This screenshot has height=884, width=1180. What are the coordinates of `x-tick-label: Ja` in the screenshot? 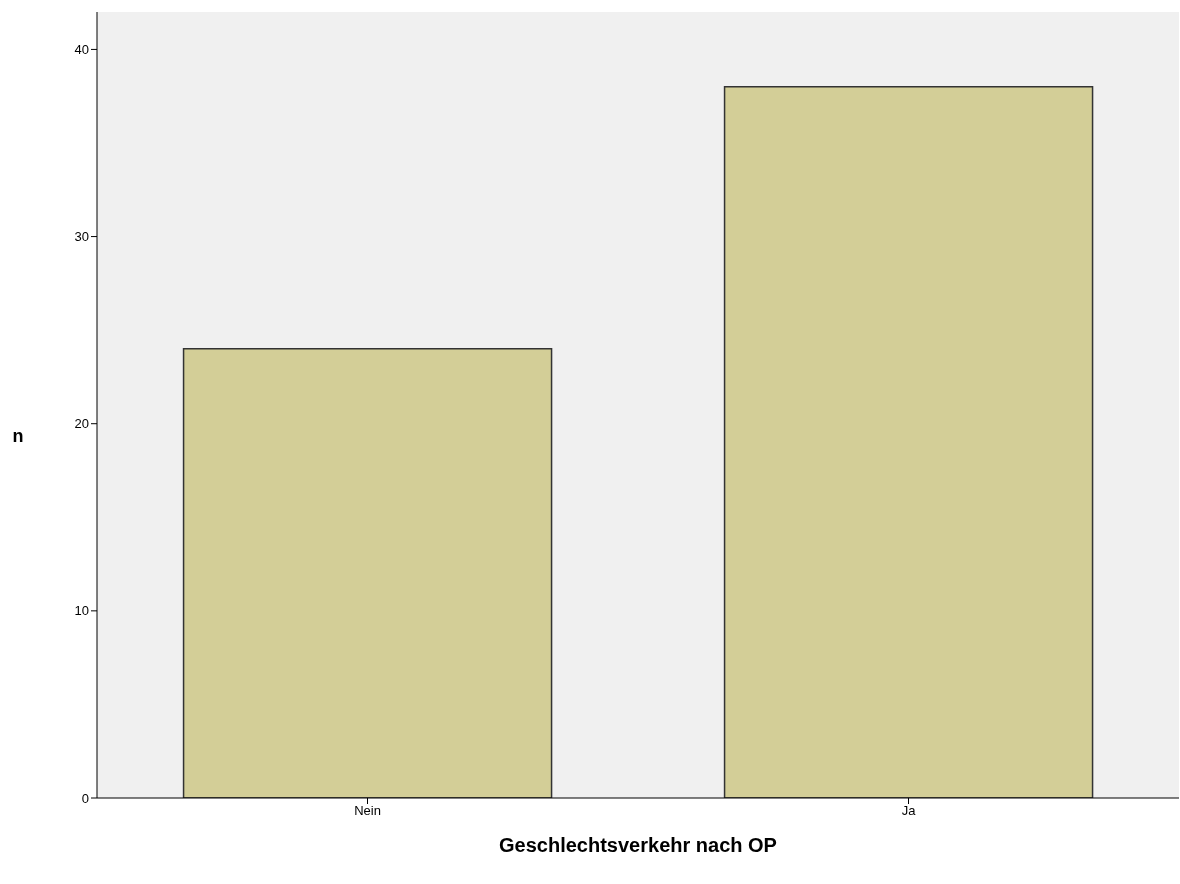 It's located at (909, 811).